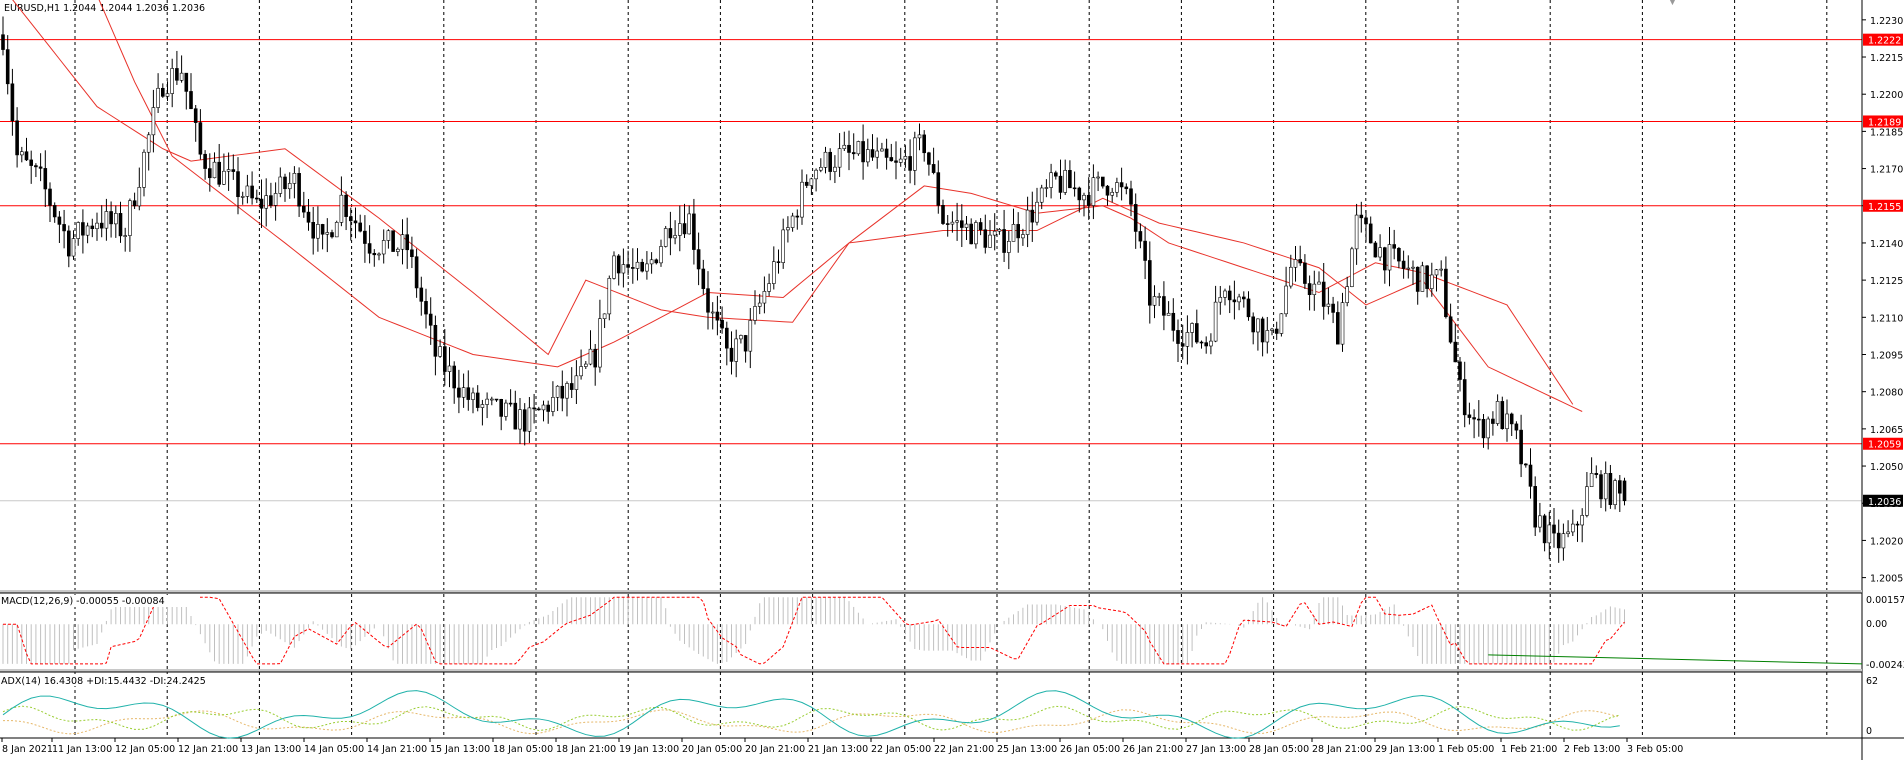 The height and width of the screenshot is (760, 1904). What do you see at coordinates (901, 749) in the screenshot?
I see `time-label: 22 Jan 05:00` at bounding box center [901, 749].